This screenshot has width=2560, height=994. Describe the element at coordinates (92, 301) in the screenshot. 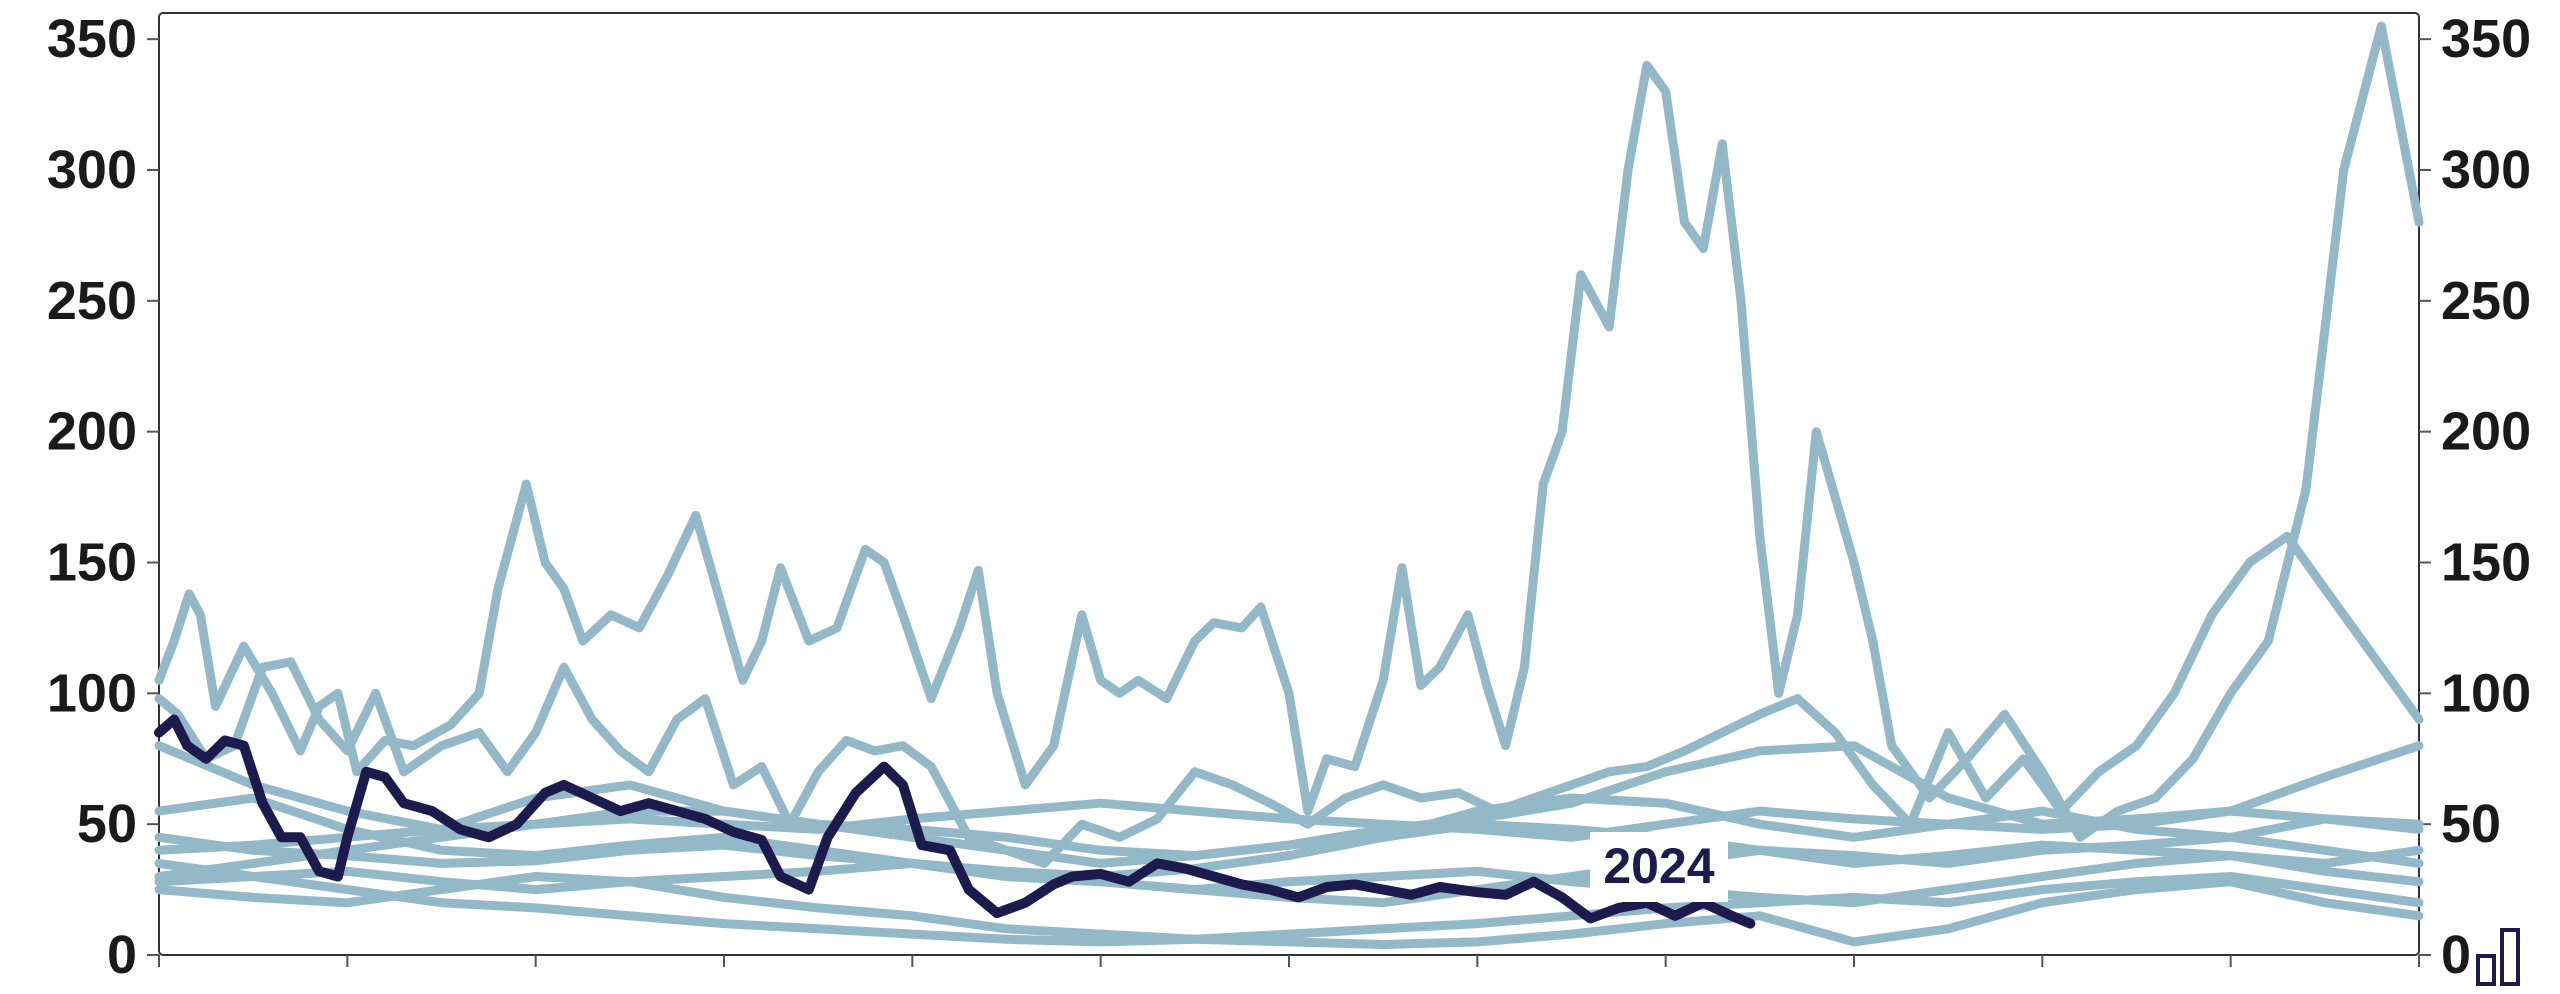

I see `left-tick-label: 250` at that location.